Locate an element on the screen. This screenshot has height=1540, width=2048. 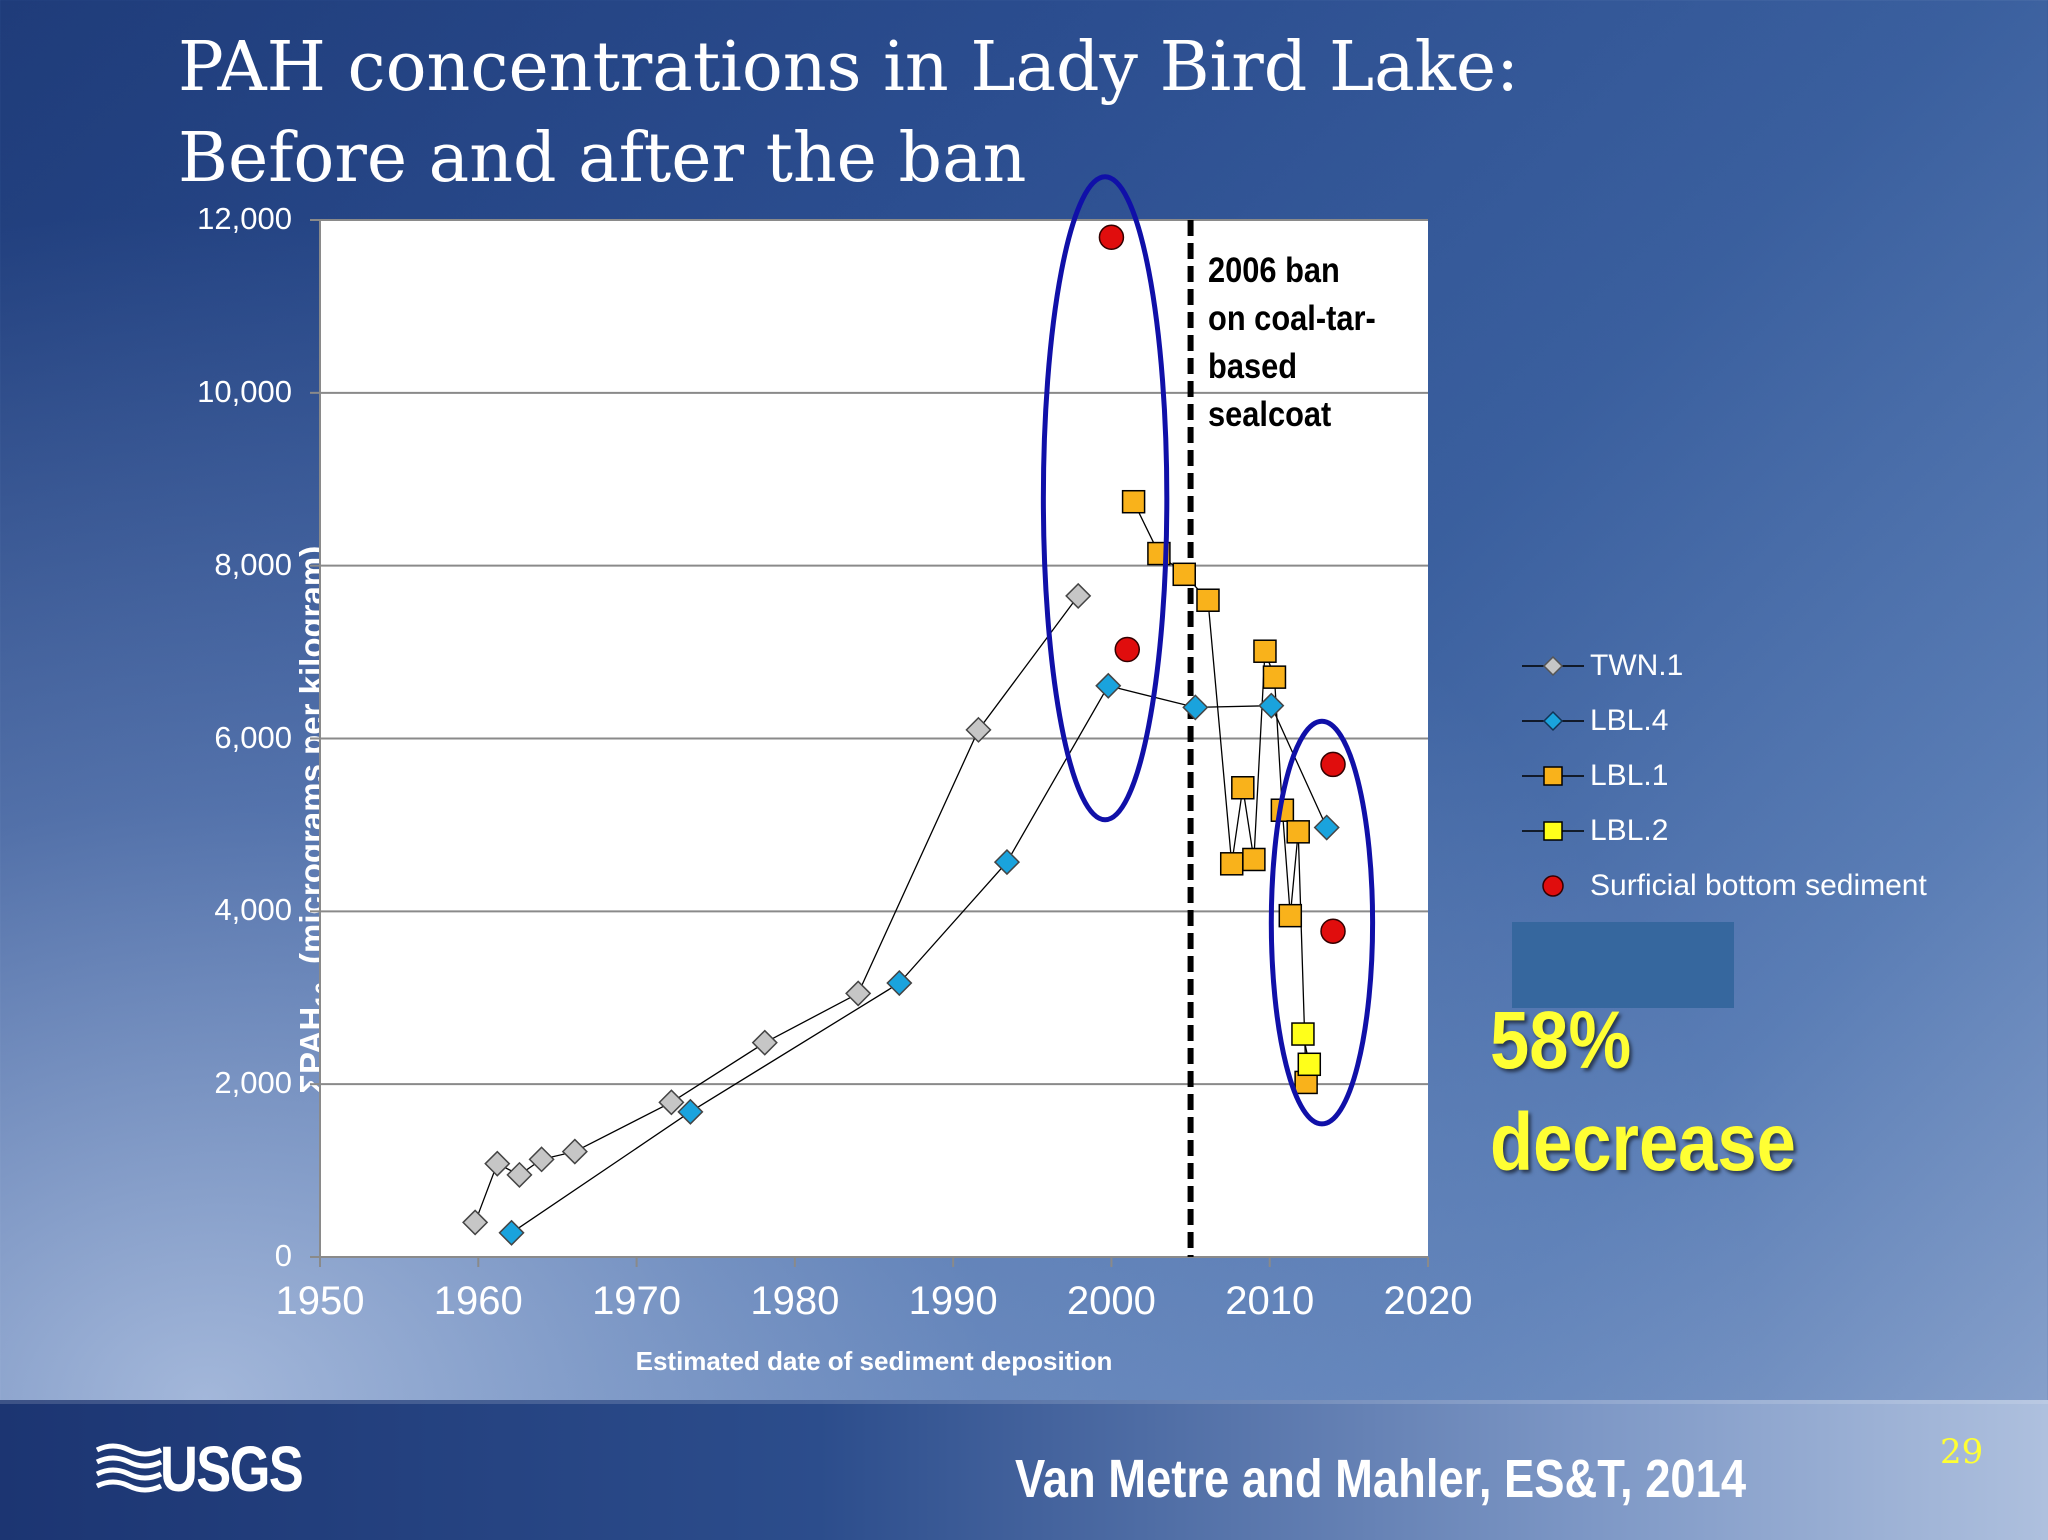
legend-marker-lbl2 is located at coordinates (1553, 830).